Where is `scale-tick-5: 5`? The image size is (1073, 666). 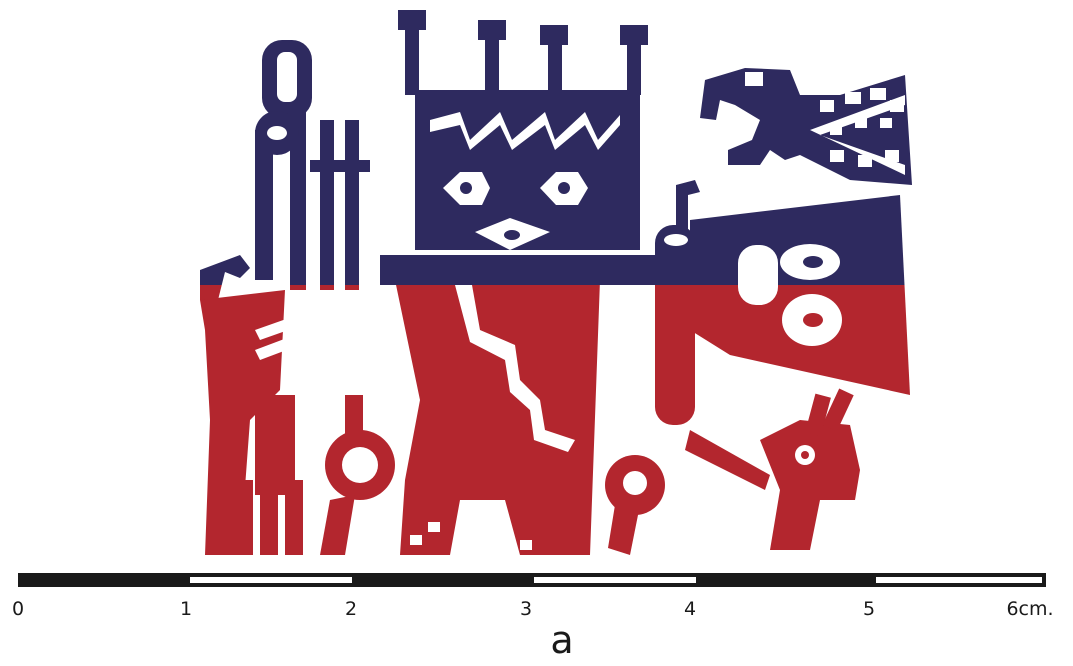
scale-tick-5: 5 is located at coordinates (869, 609).